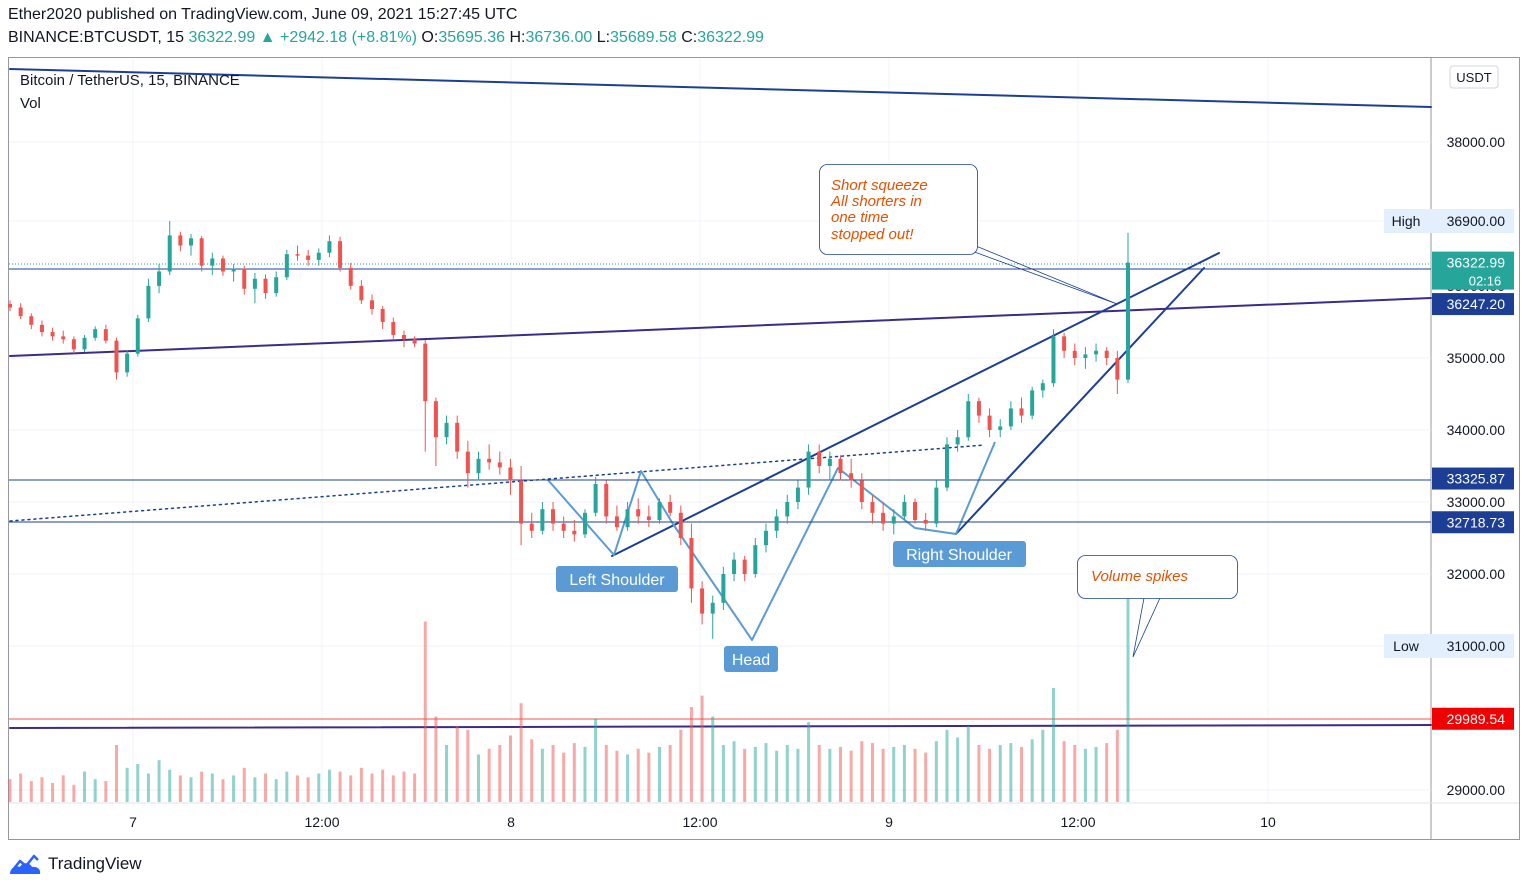  I want to click on neckline-upper, so click(720, 327).